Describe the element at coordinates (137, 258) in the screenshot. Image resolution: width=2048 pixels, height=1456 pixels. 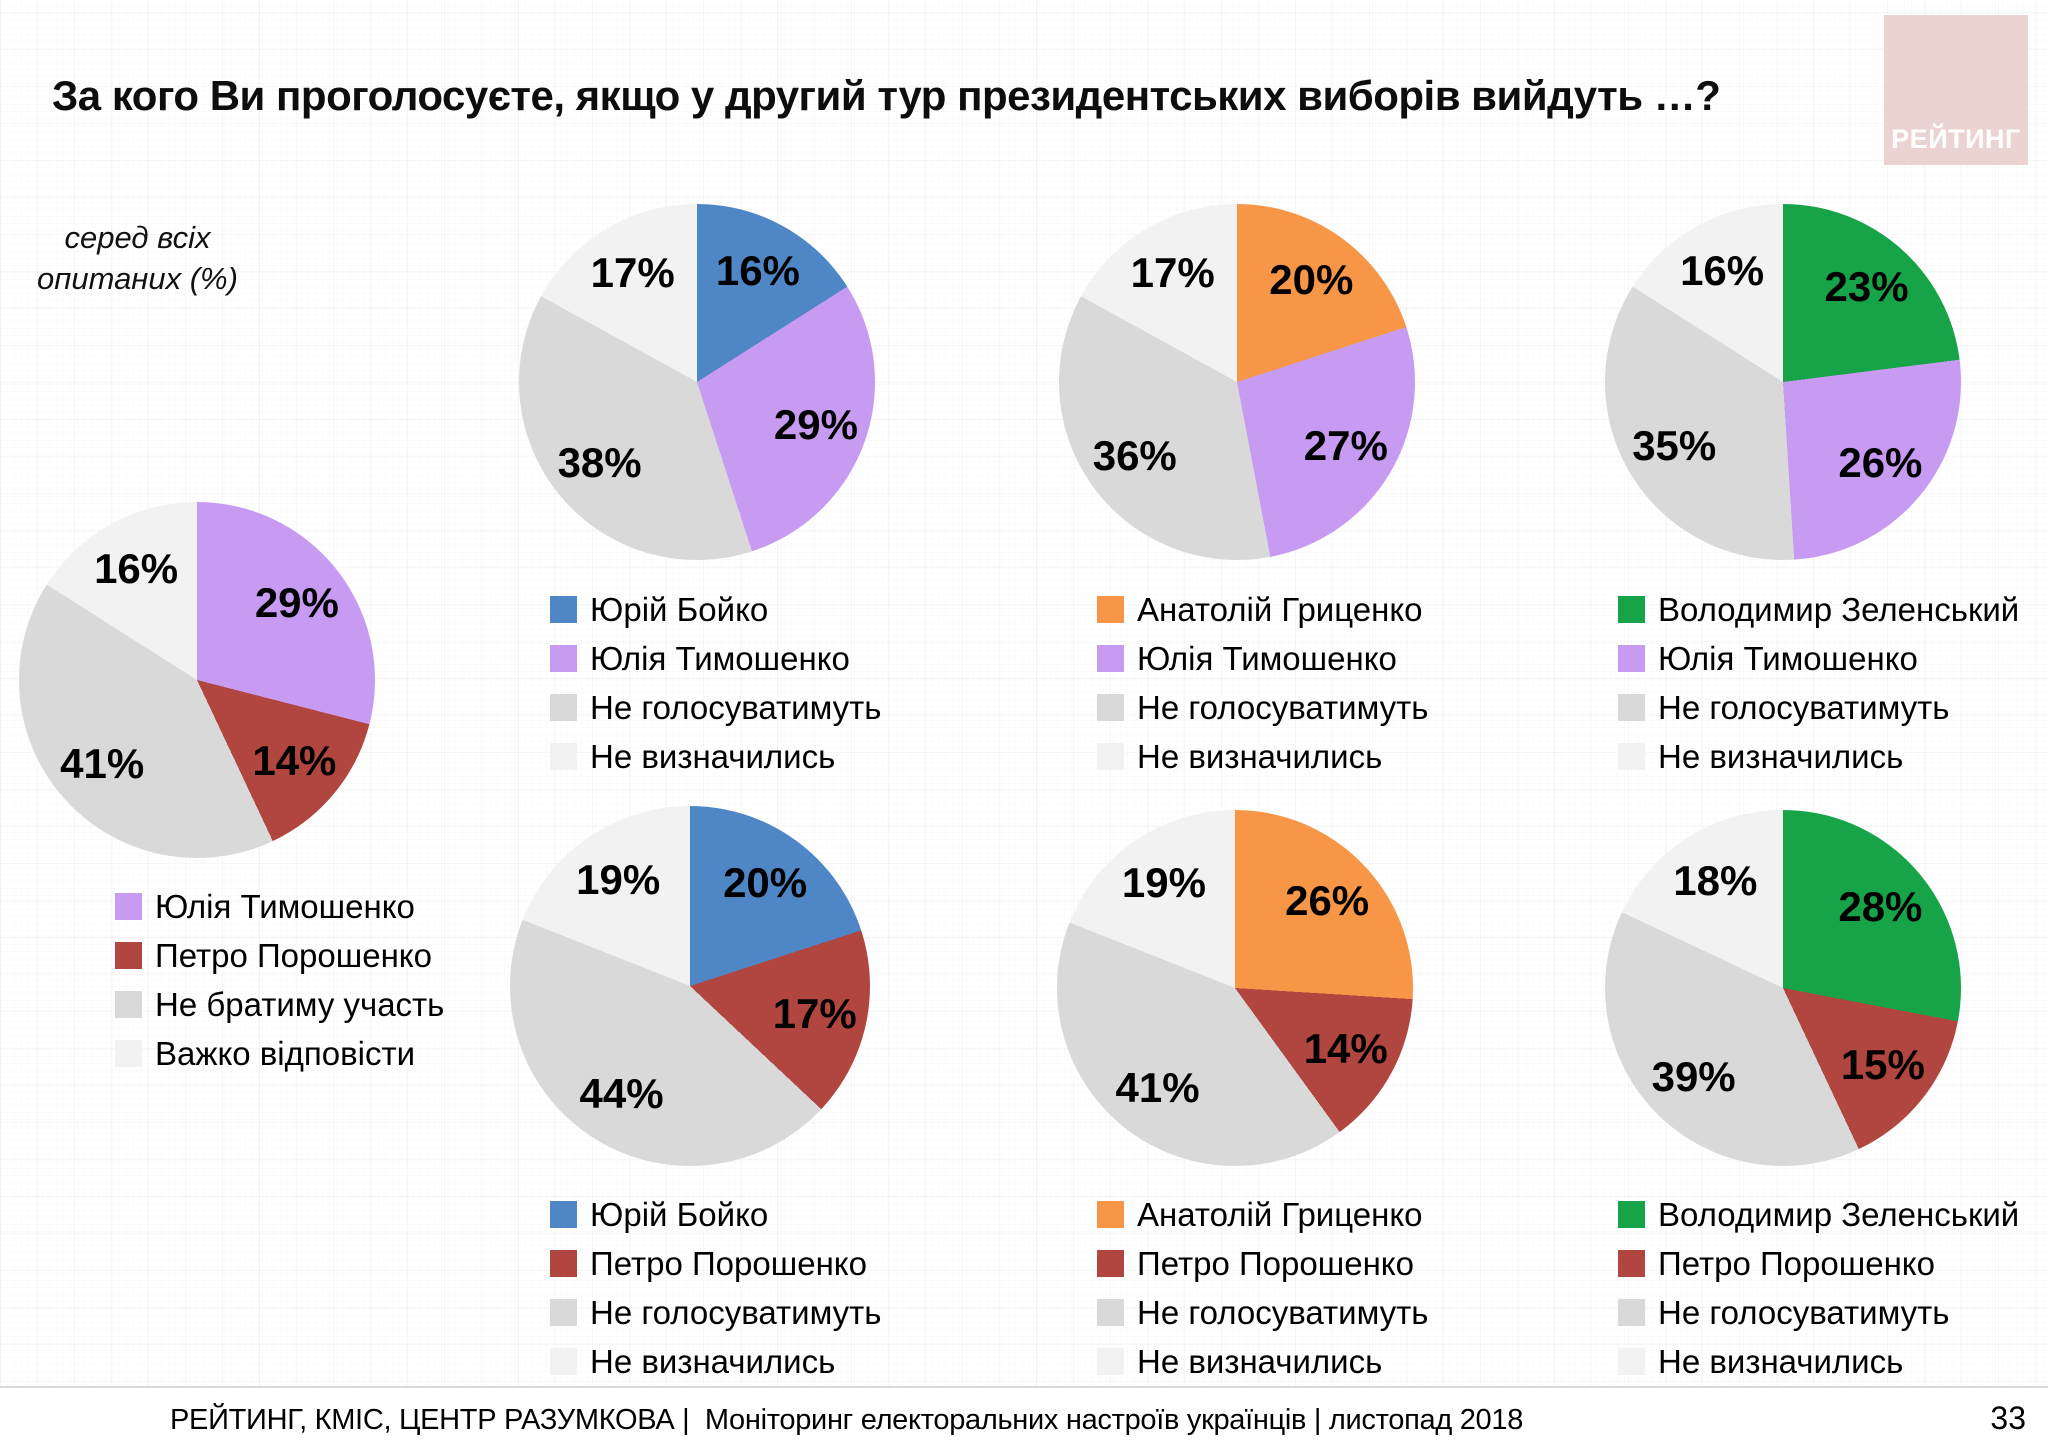
I see `sample-note: серед всіх опитаних (%)` at that location.